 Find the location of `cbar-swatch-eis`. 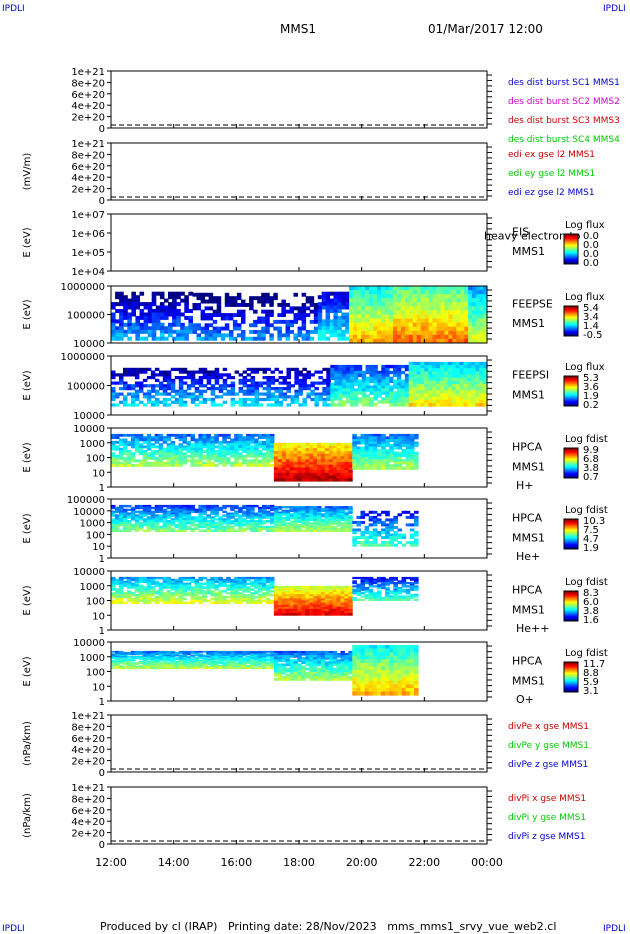

cbar-swatch-eis is located at coordinates (571, 254).